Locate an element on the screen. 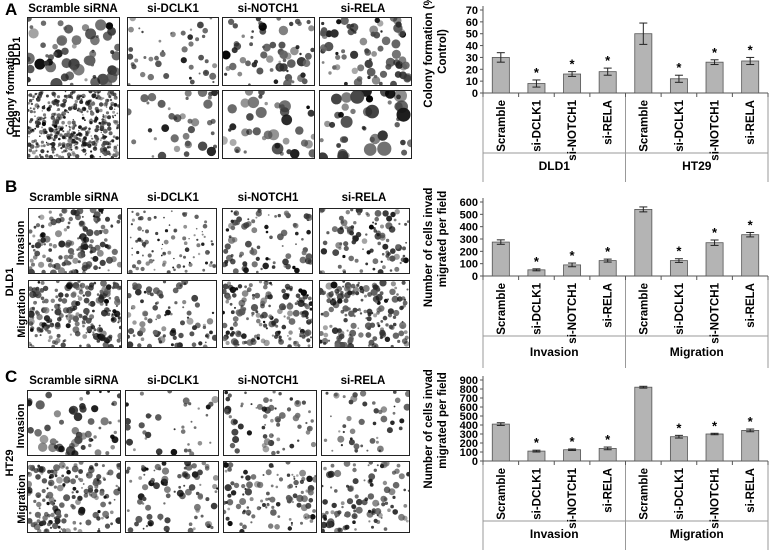  micrograph-c-migration-scramble is located at coordinates (74, 497).